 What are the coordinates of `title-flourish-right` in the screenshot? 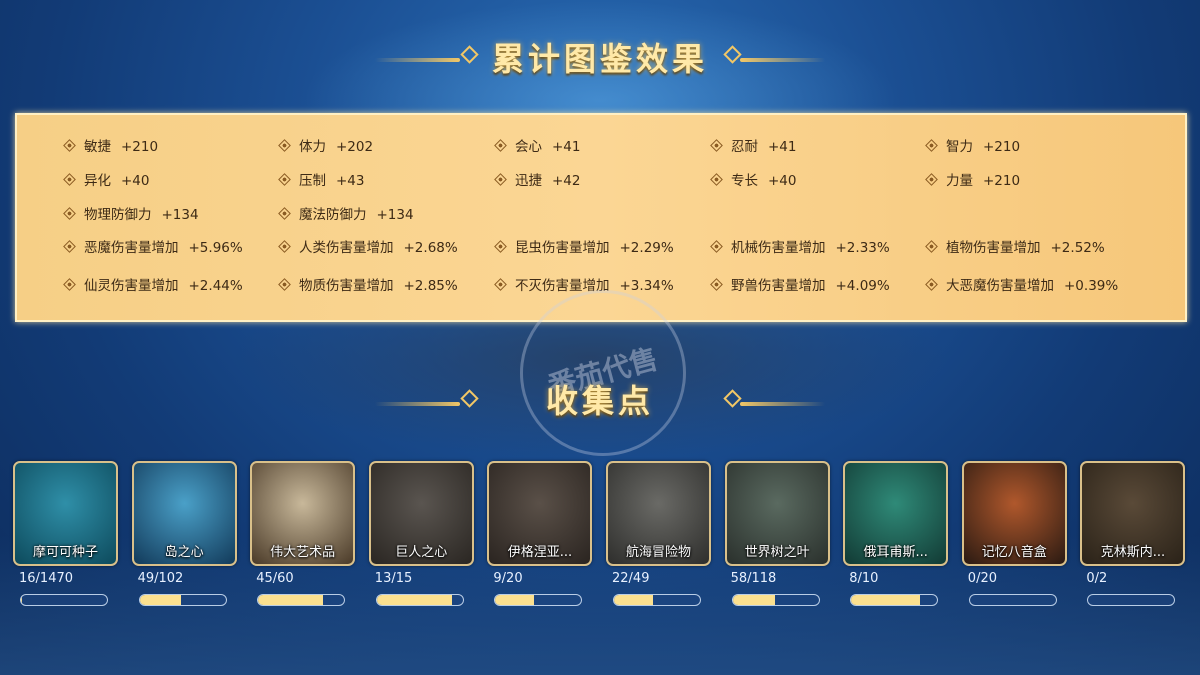 It's located at (782, 60).